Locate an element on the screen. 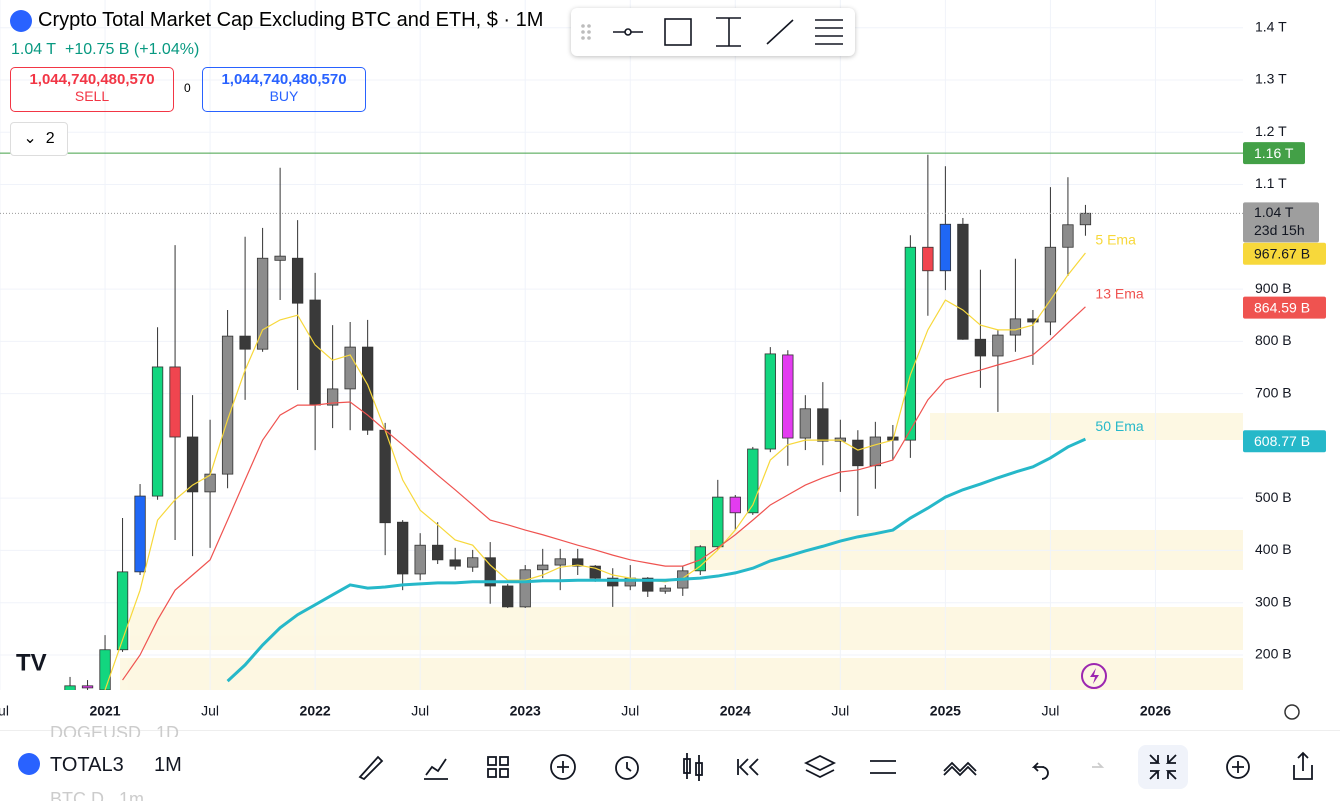 Image resolution: width=1340 pixels, height=801 pixels. tool-hline is located at coordinates (628, 32).